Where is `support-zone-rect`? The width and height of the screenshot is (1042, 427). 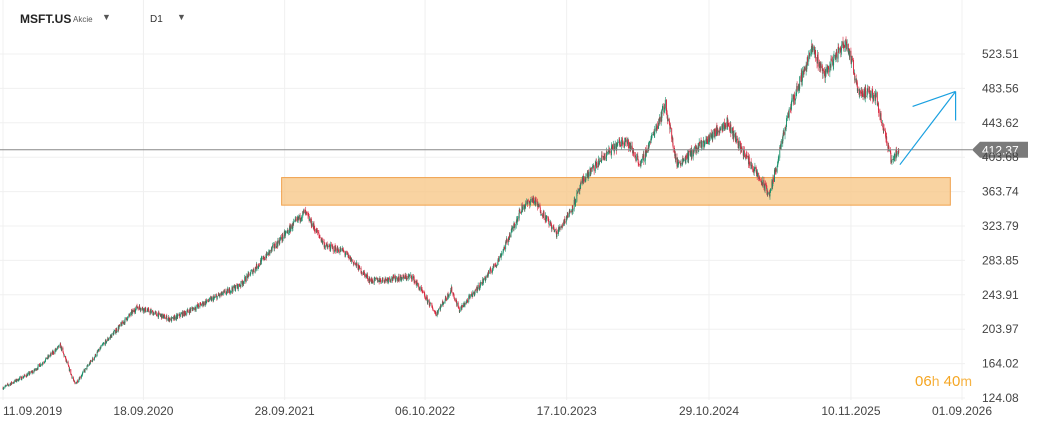
support-zone-rect is located at coordinates (616, 191).